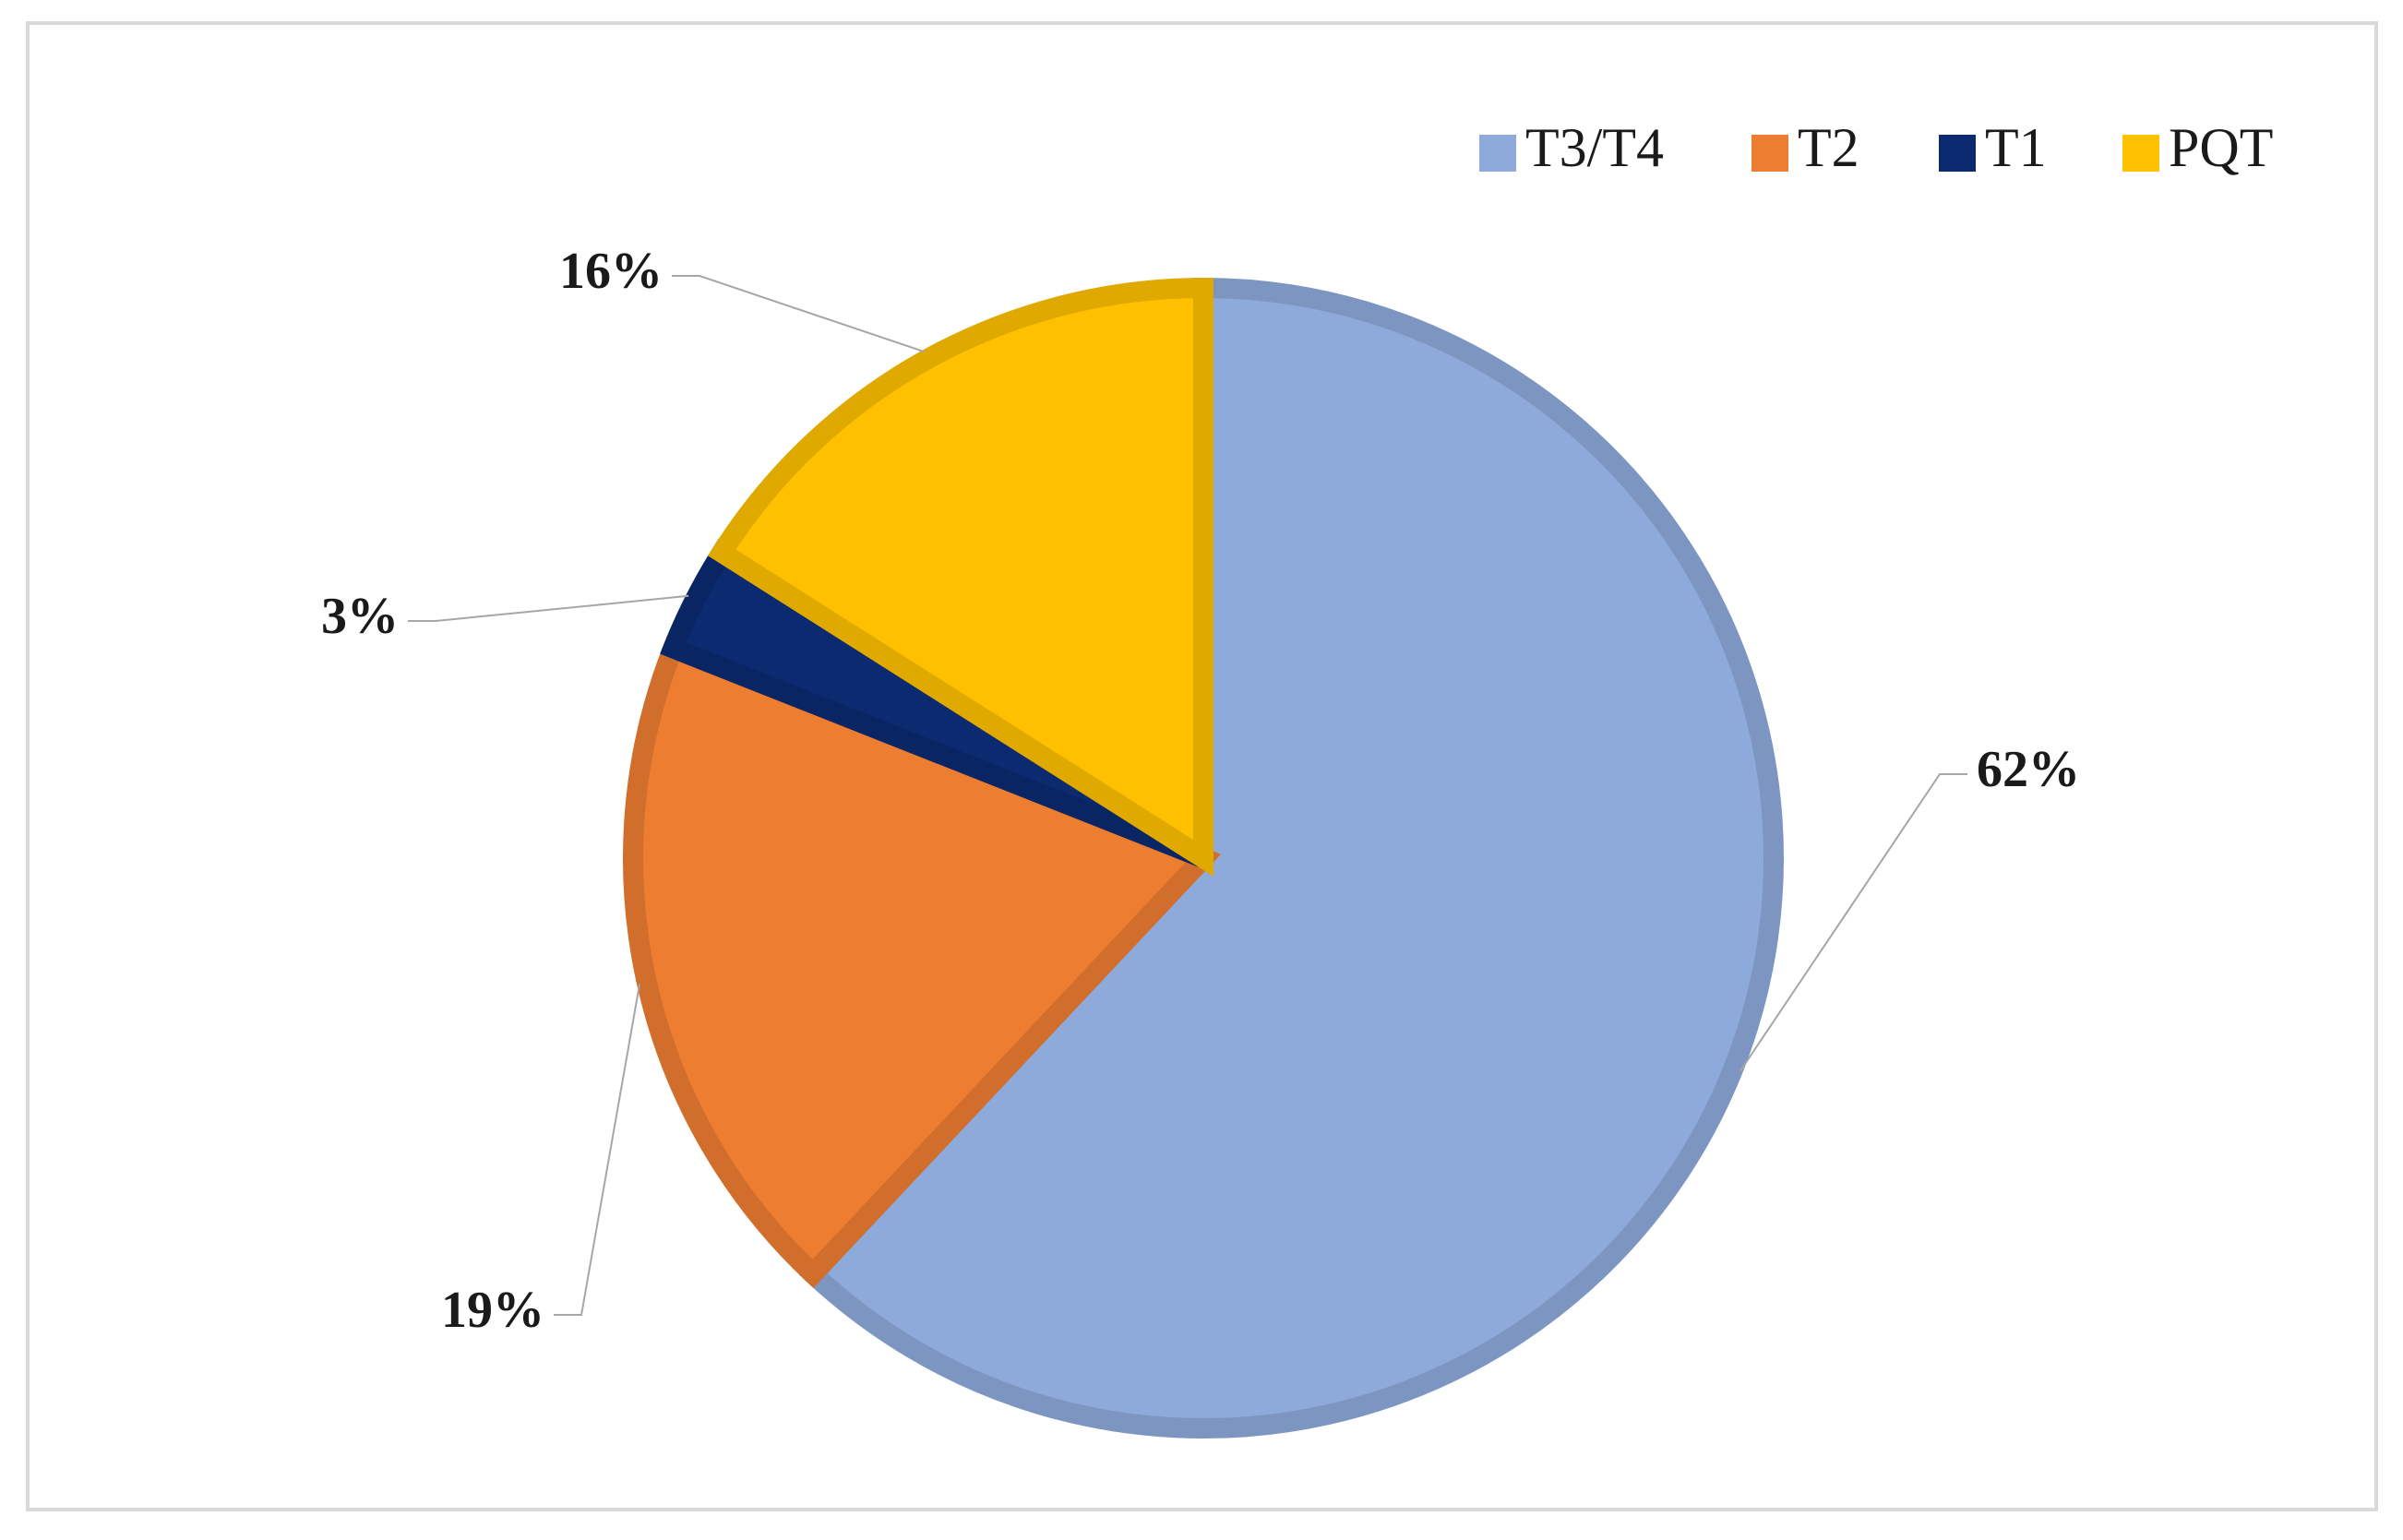  I want to click on data-label: 3%, so click(360, 616).